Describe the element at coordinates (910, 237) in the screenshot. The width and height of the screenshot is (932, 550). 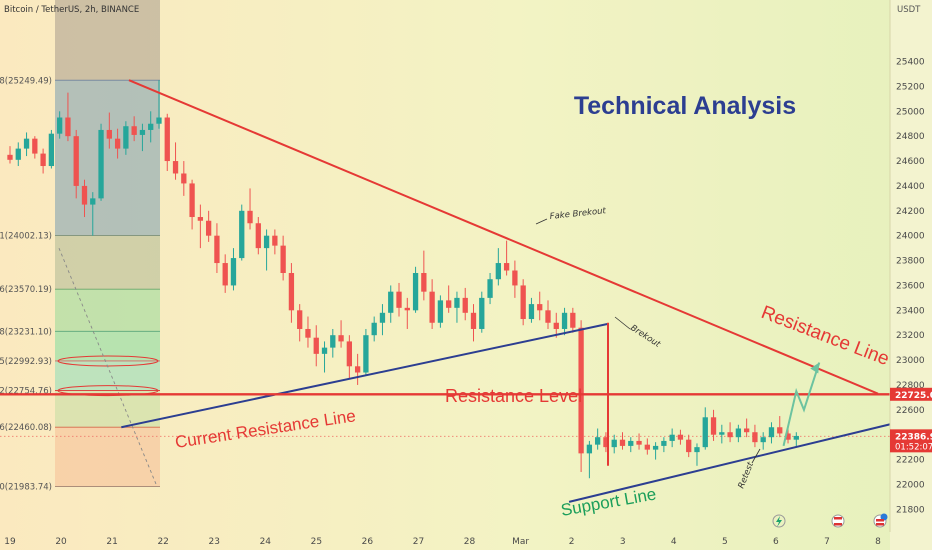
I see `price-tick-label: 24000` at that location.